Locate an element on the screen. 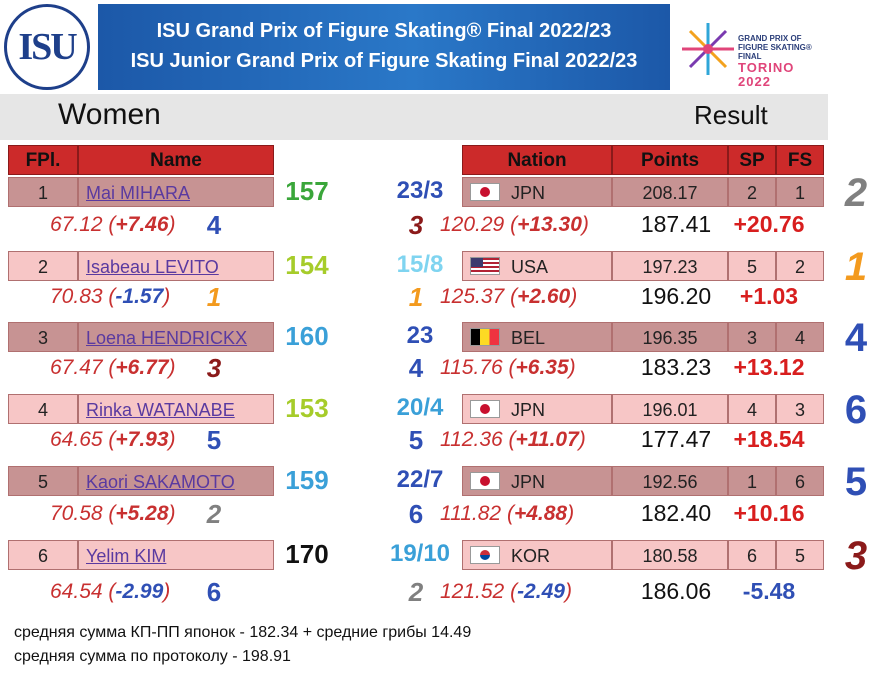  sp-diff: +7.93 is located at coordinates (142, 439).